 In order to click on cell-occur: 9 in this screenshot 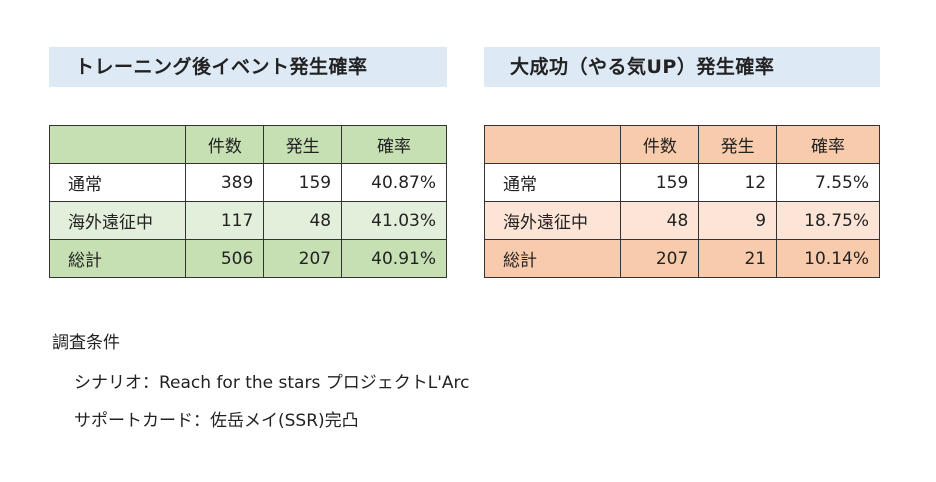, I will do `click(738, 220)`.